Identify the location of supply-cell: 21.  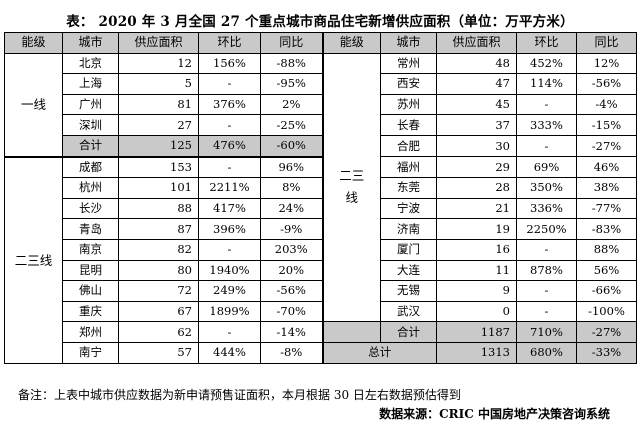
(476, 208).